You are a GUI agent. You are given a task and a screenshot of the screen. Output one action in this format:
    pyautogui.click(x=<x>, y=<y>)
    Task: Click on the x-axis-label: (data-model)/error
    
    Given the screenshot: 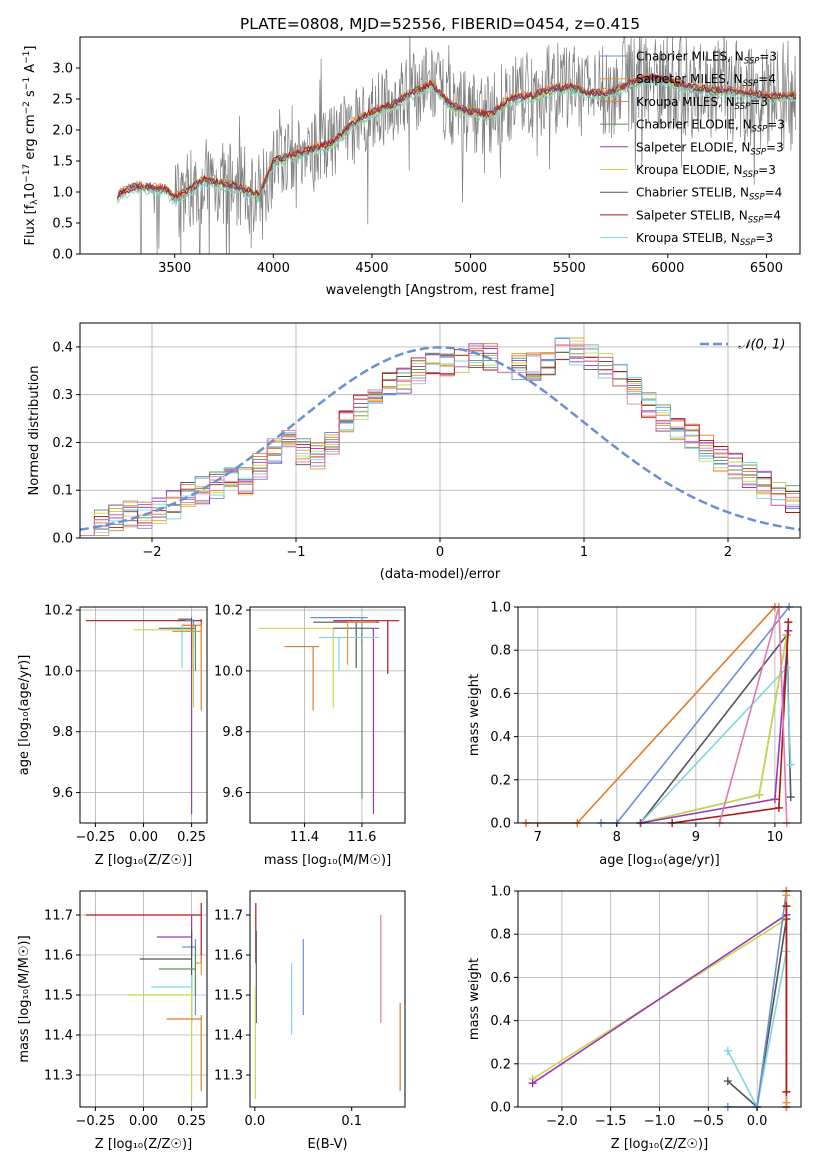 What is the action you would take?
    pyautogui.click(x=440, y=574)
    